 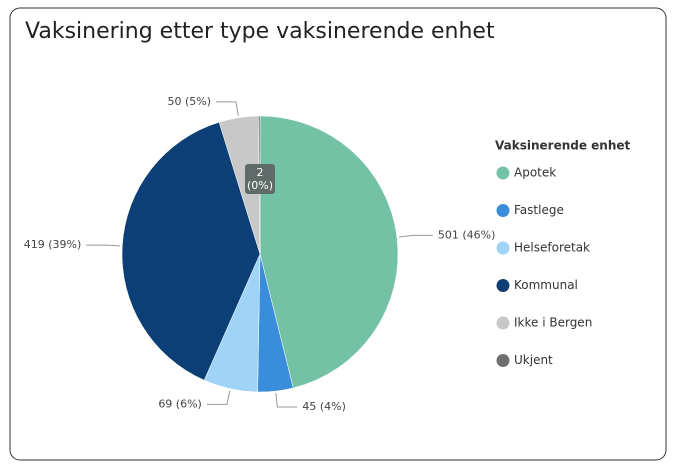 What do you see at coordinates (563, 146) in the screenshot?
I see `legend-title: Vaksinerende enhet` at bounding box center [563, 146].